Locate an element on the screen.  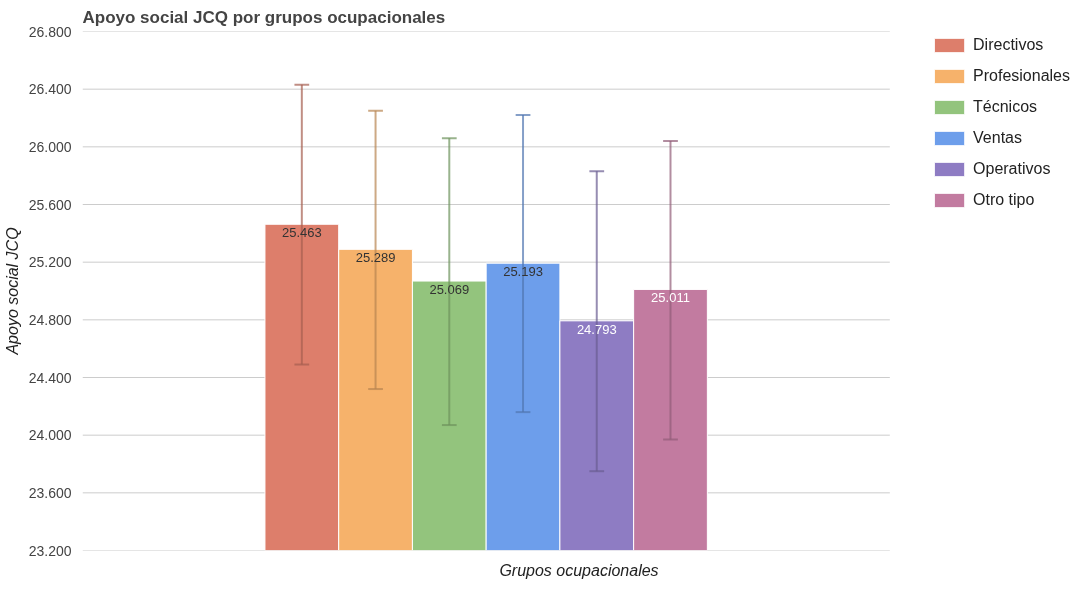
legend-label: Directivos is located at coordinates (1008, 45).